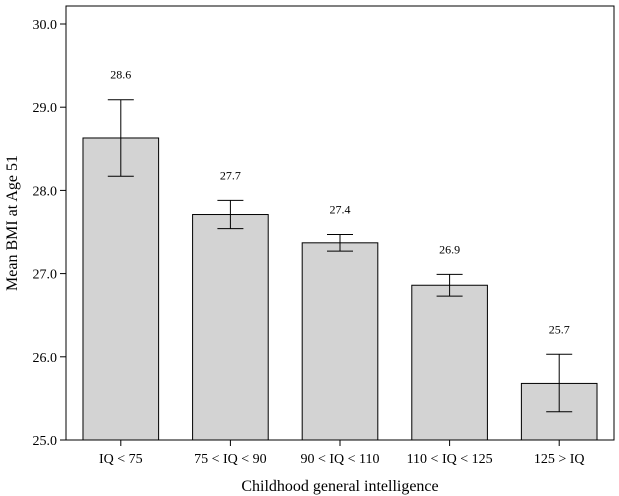  What do you see at coordinates (230, 459) in the screenshot?
I see `x-tick-label: 75 < IQ < 90` at bounding box center [230, 459].